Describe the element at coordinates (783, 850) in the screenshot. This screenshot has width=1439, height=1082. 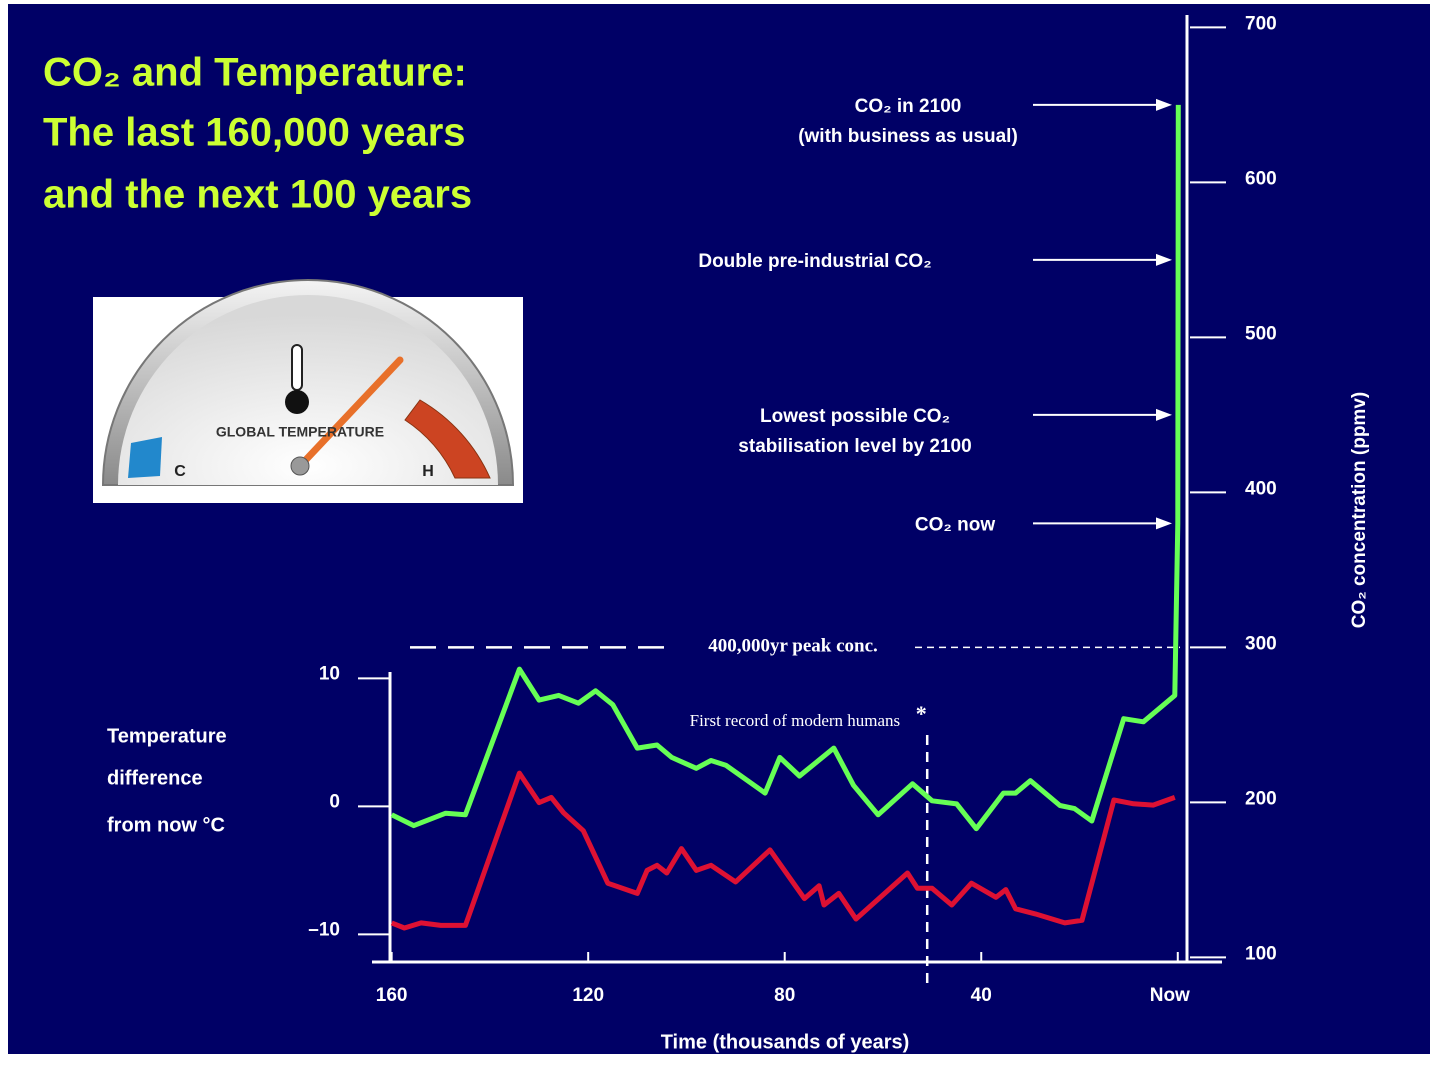
I see `data-line` at that location.